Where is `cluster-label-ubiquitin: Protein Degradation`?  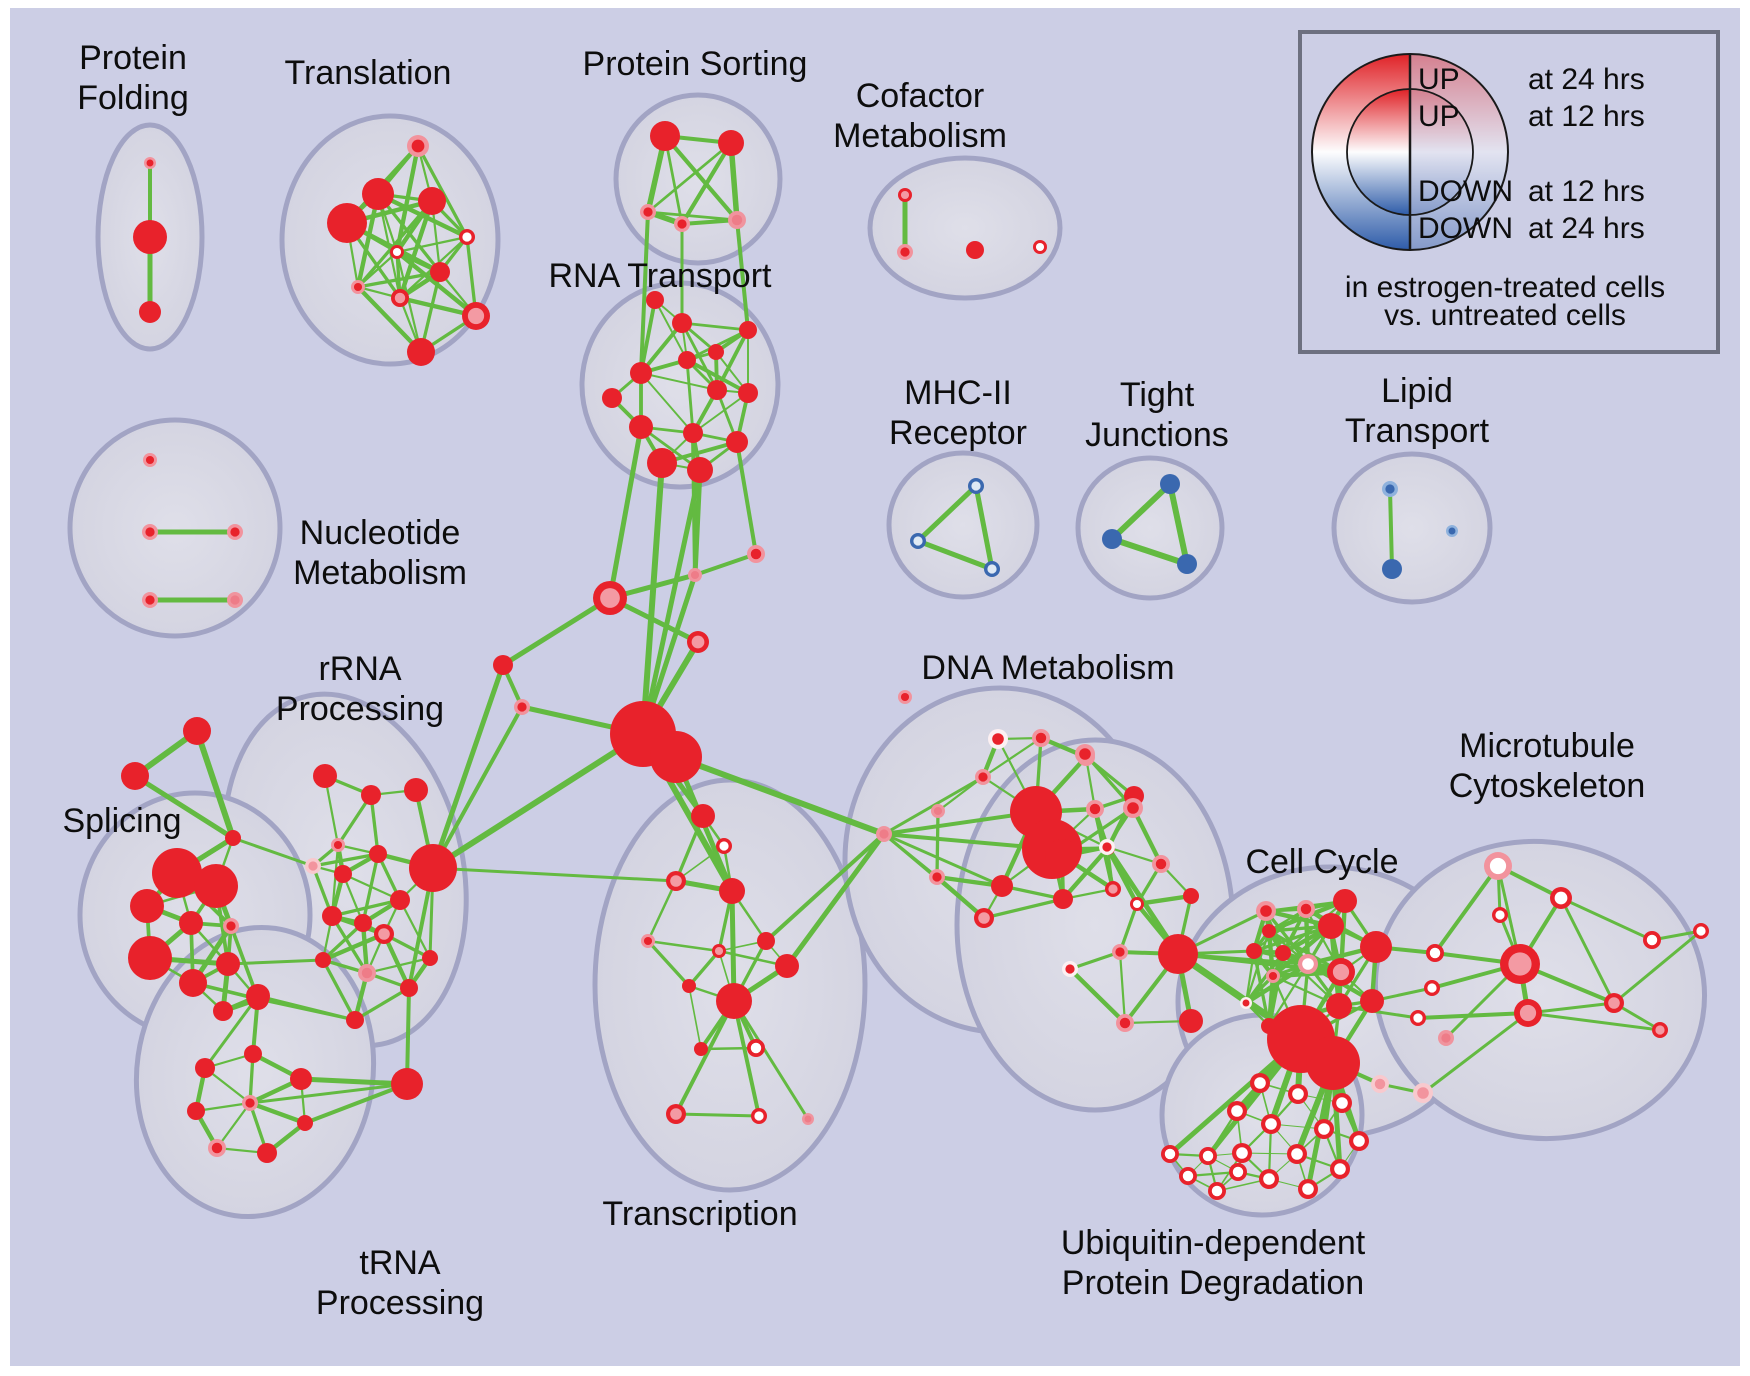
cluster-label-ubiquitin: Protein Degradation is located at coordinates (1213, 1283).